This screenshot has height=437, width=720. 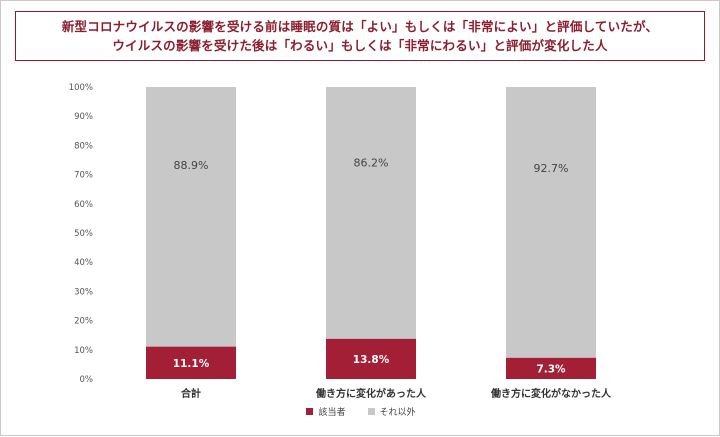 I want to click on y-tick-label: 80%, so click(x=83, y=146).